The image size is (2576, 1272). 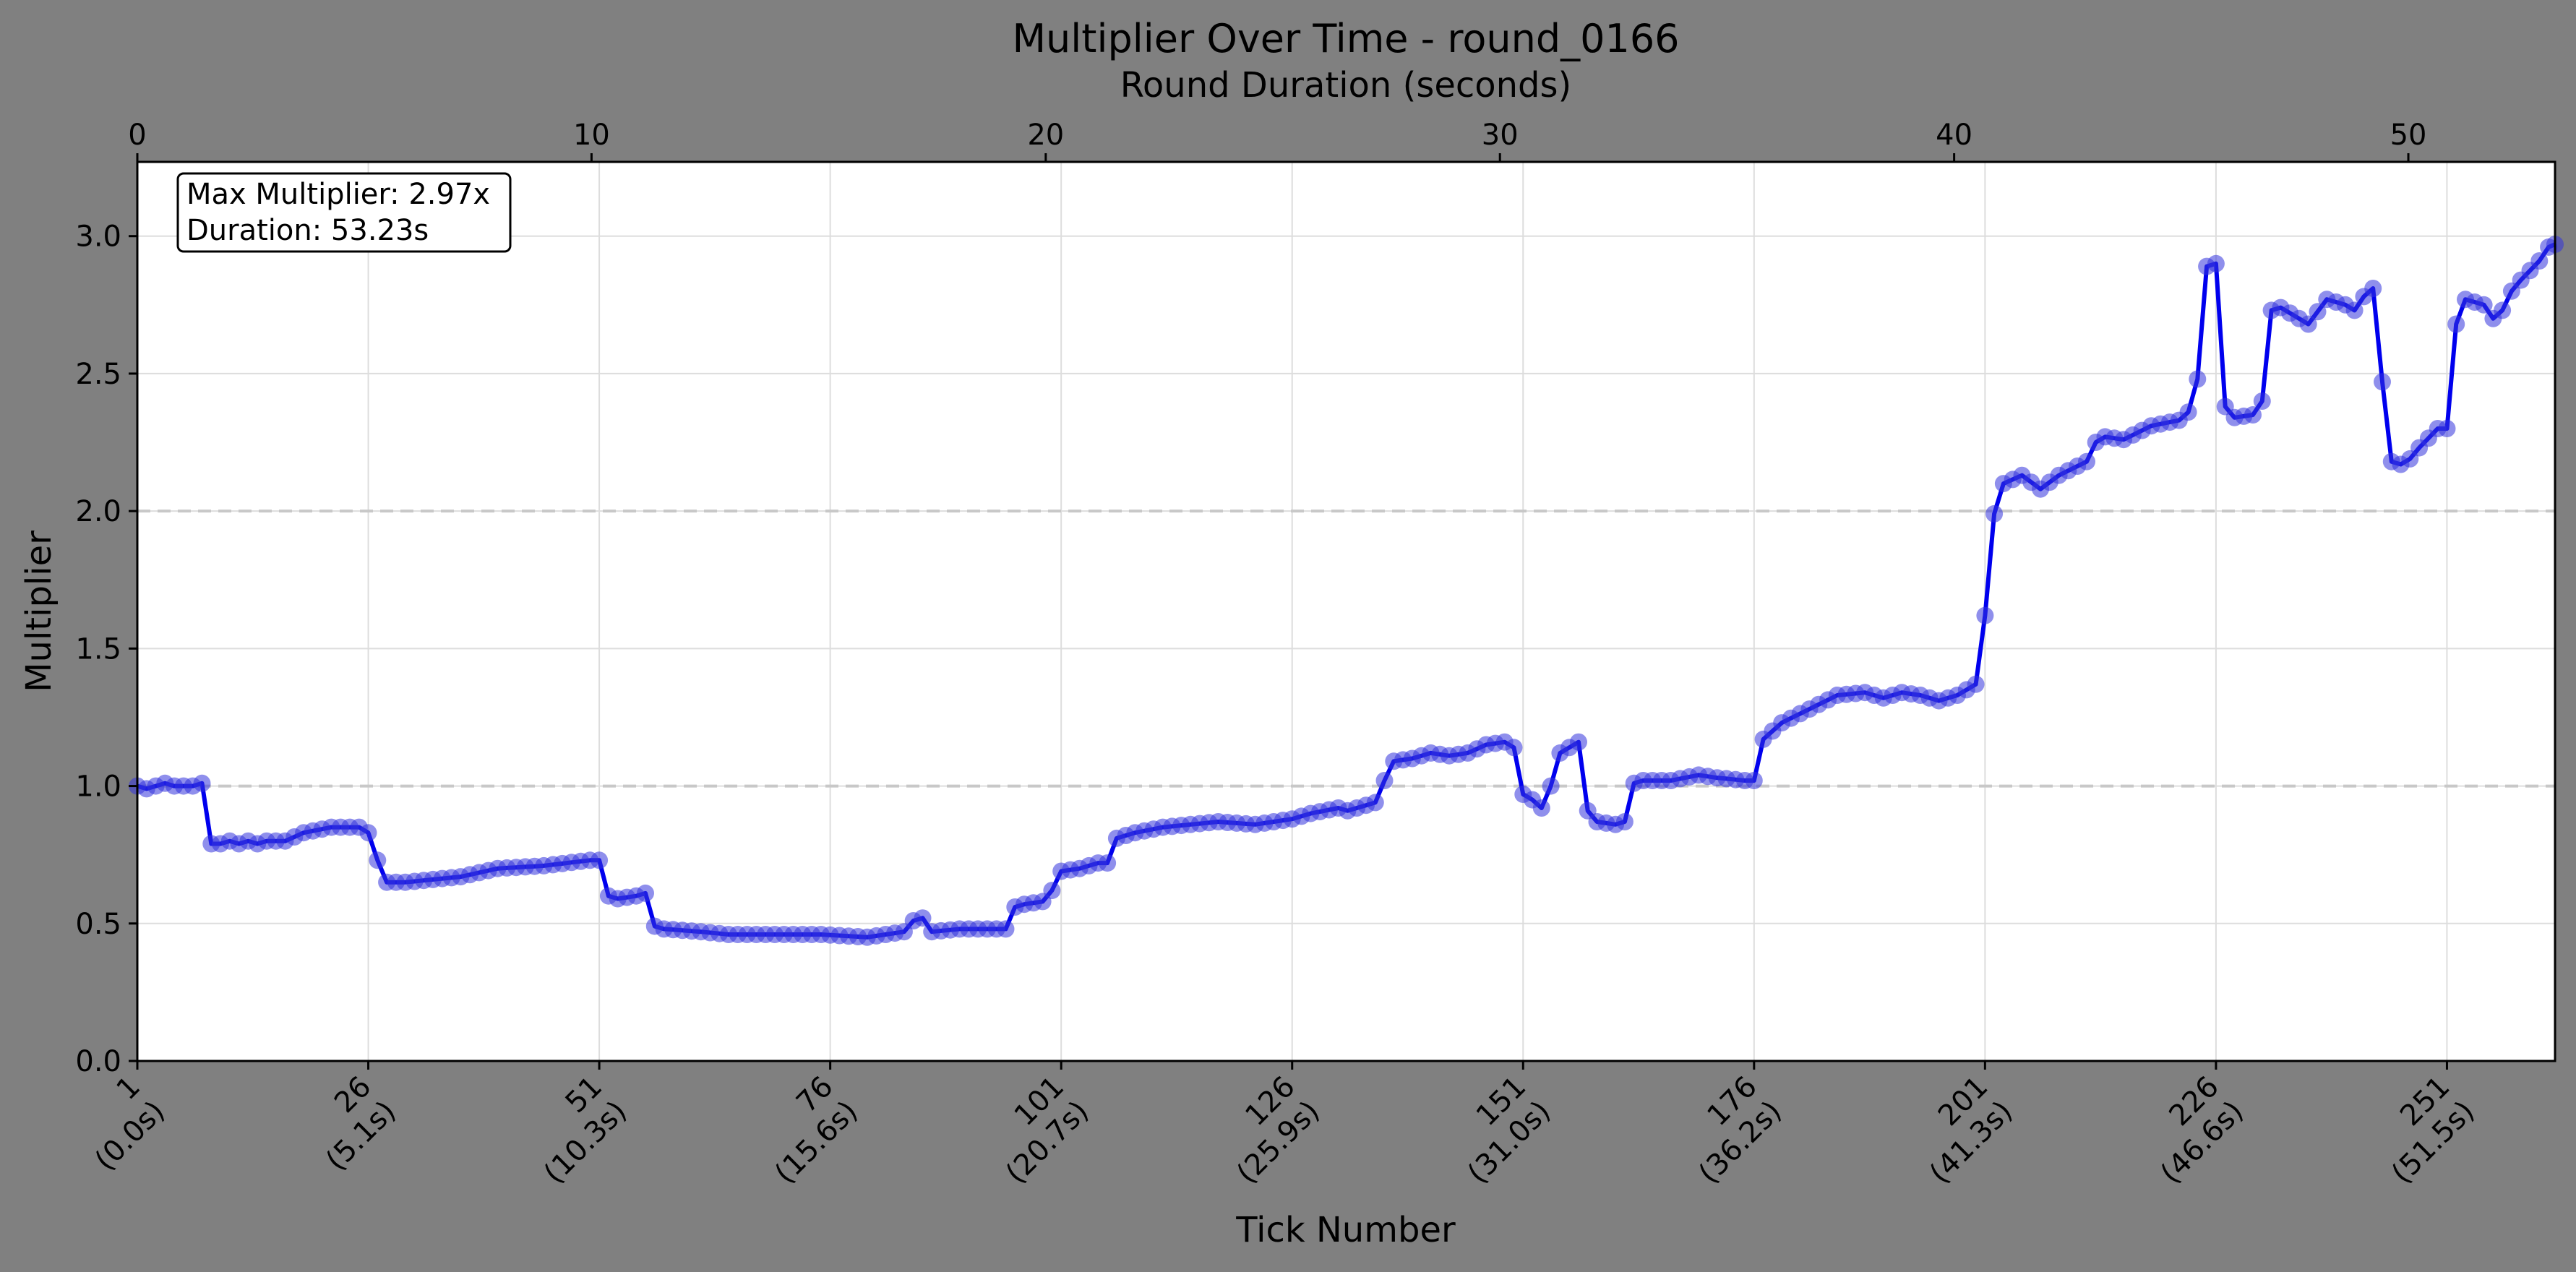 What do you see at coordinates (1954, 135) in the screenshot?
I see `top-tick-label: 40` at bounding box center [1954, 135].